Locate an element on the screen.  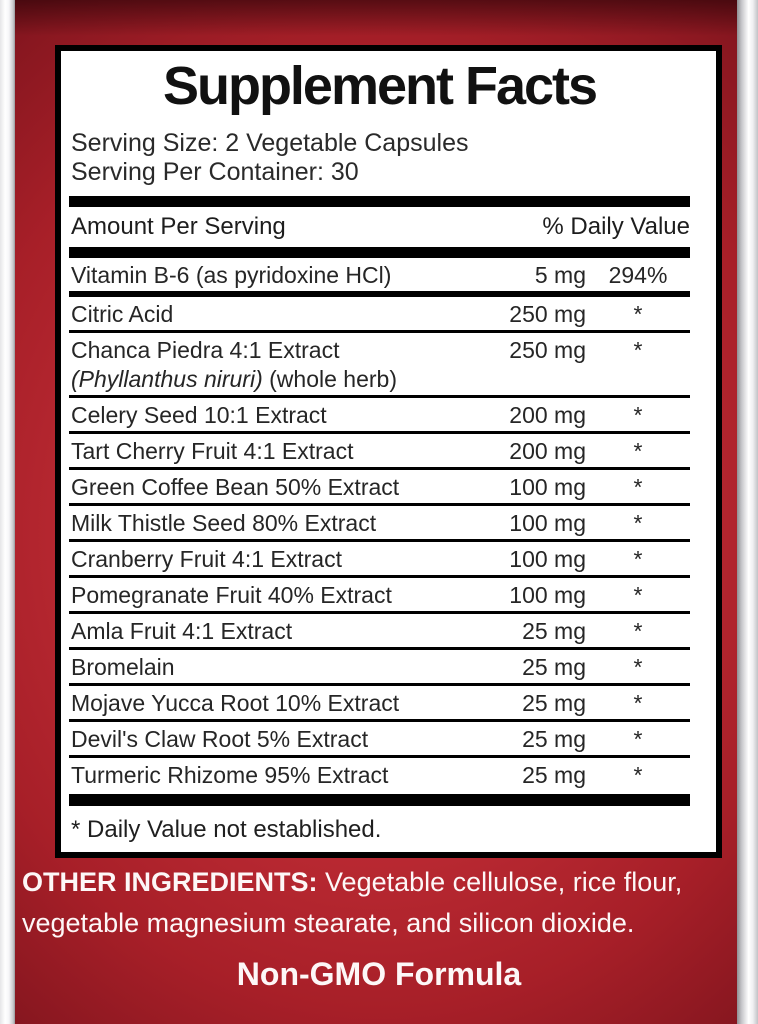
ingredient-name-cell: Mojave Yucca Root 10% Extract is located at coordinates (268, 703).